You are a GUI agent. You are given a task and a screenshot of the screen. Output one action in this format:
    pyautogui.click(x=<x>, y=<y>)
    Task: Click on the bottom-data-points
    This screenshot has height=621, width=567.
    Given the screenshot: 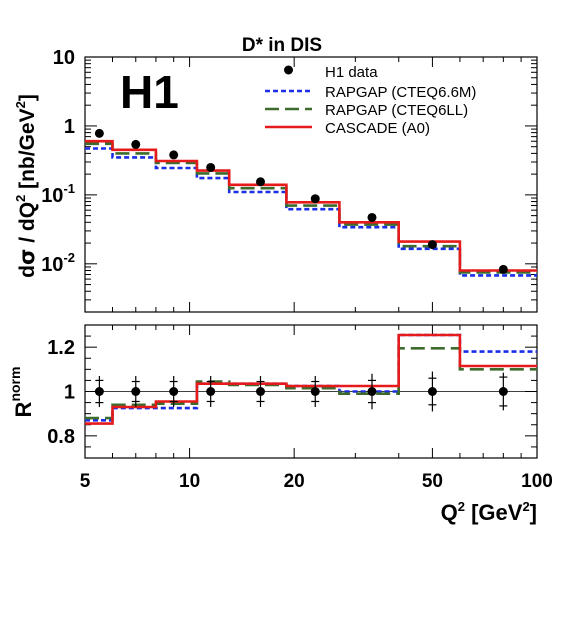 What is the action you would take?
    pyautogui.click(x=301, y=391)
    